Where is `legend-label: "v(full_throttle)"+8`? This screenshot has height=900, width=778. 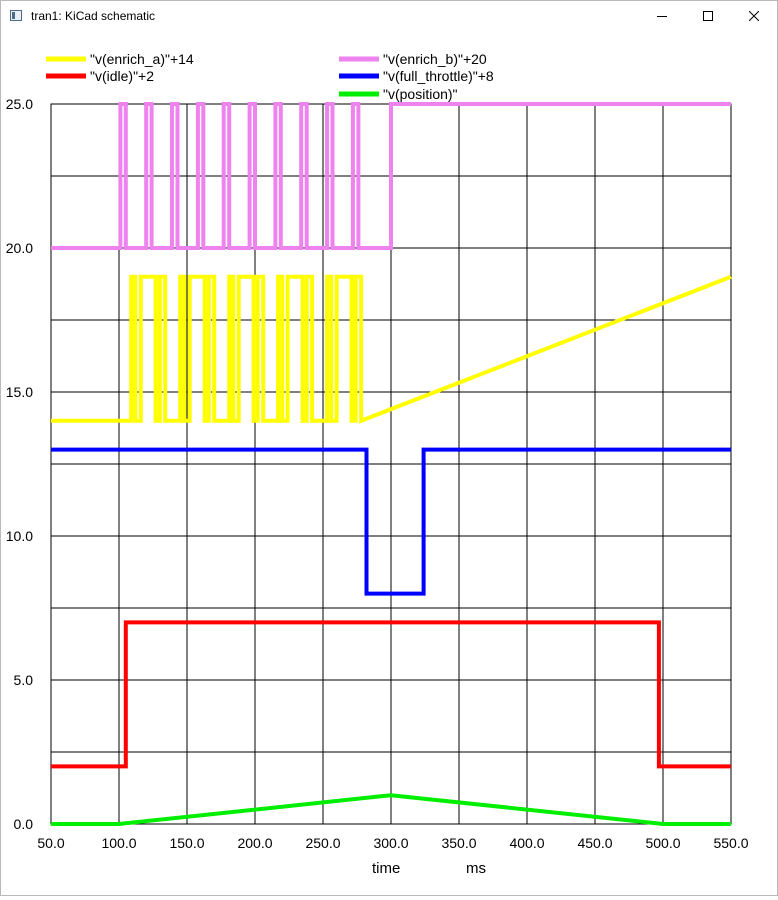 legend-label: "v(full_throttle)"+8 is located at coordinates (438, 76).